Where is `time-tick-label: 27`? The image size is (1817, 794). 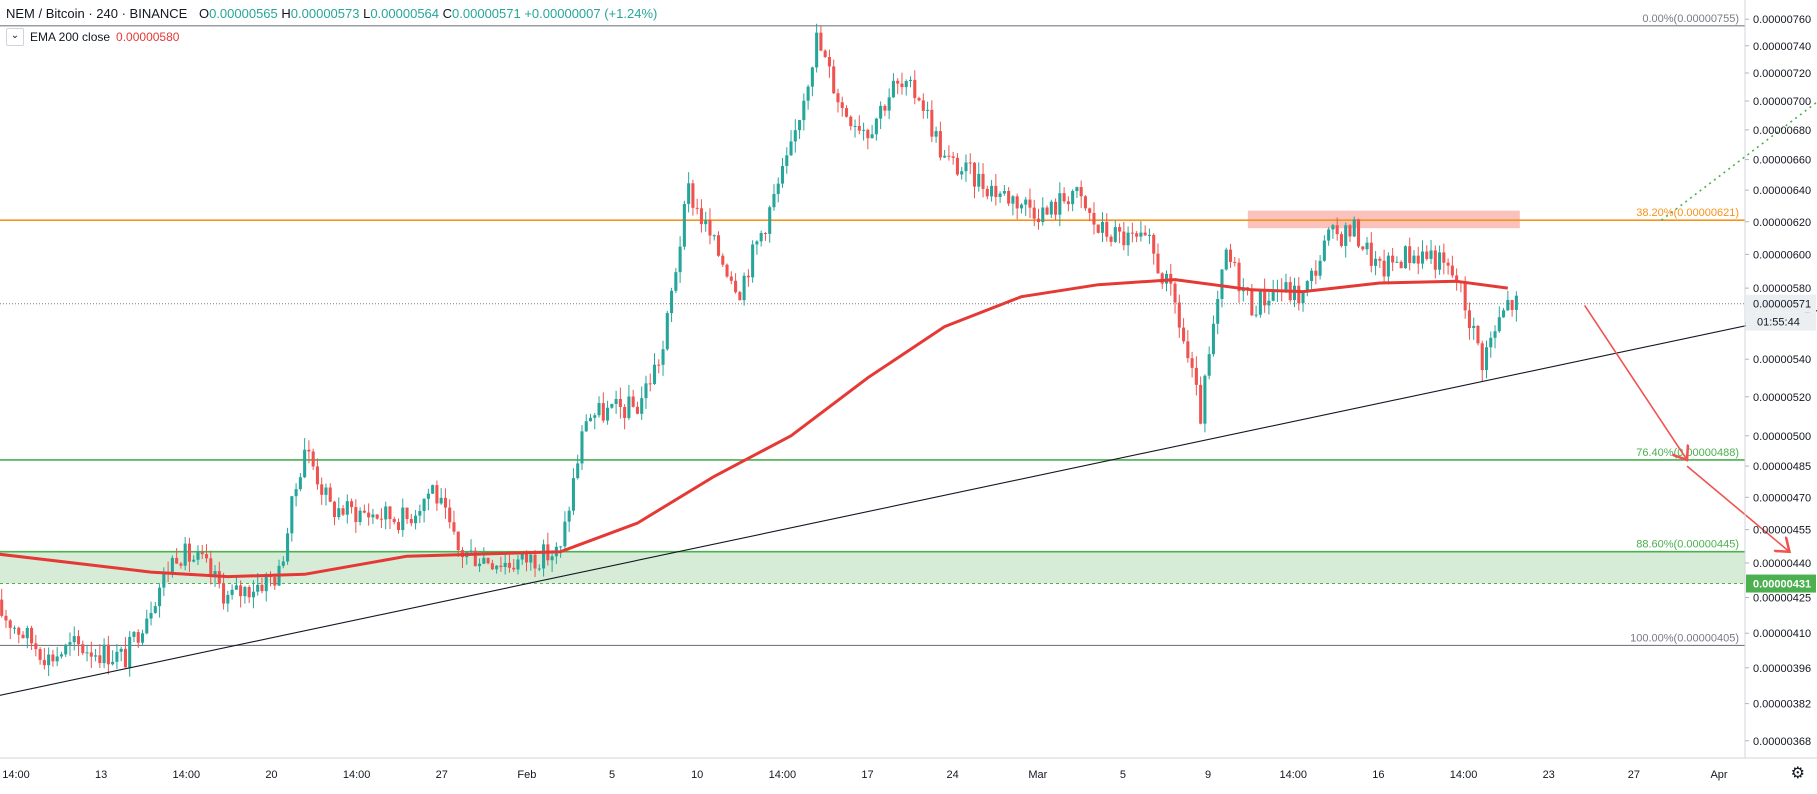 time-tick-label: 27 is located at coordinates (442, 775).